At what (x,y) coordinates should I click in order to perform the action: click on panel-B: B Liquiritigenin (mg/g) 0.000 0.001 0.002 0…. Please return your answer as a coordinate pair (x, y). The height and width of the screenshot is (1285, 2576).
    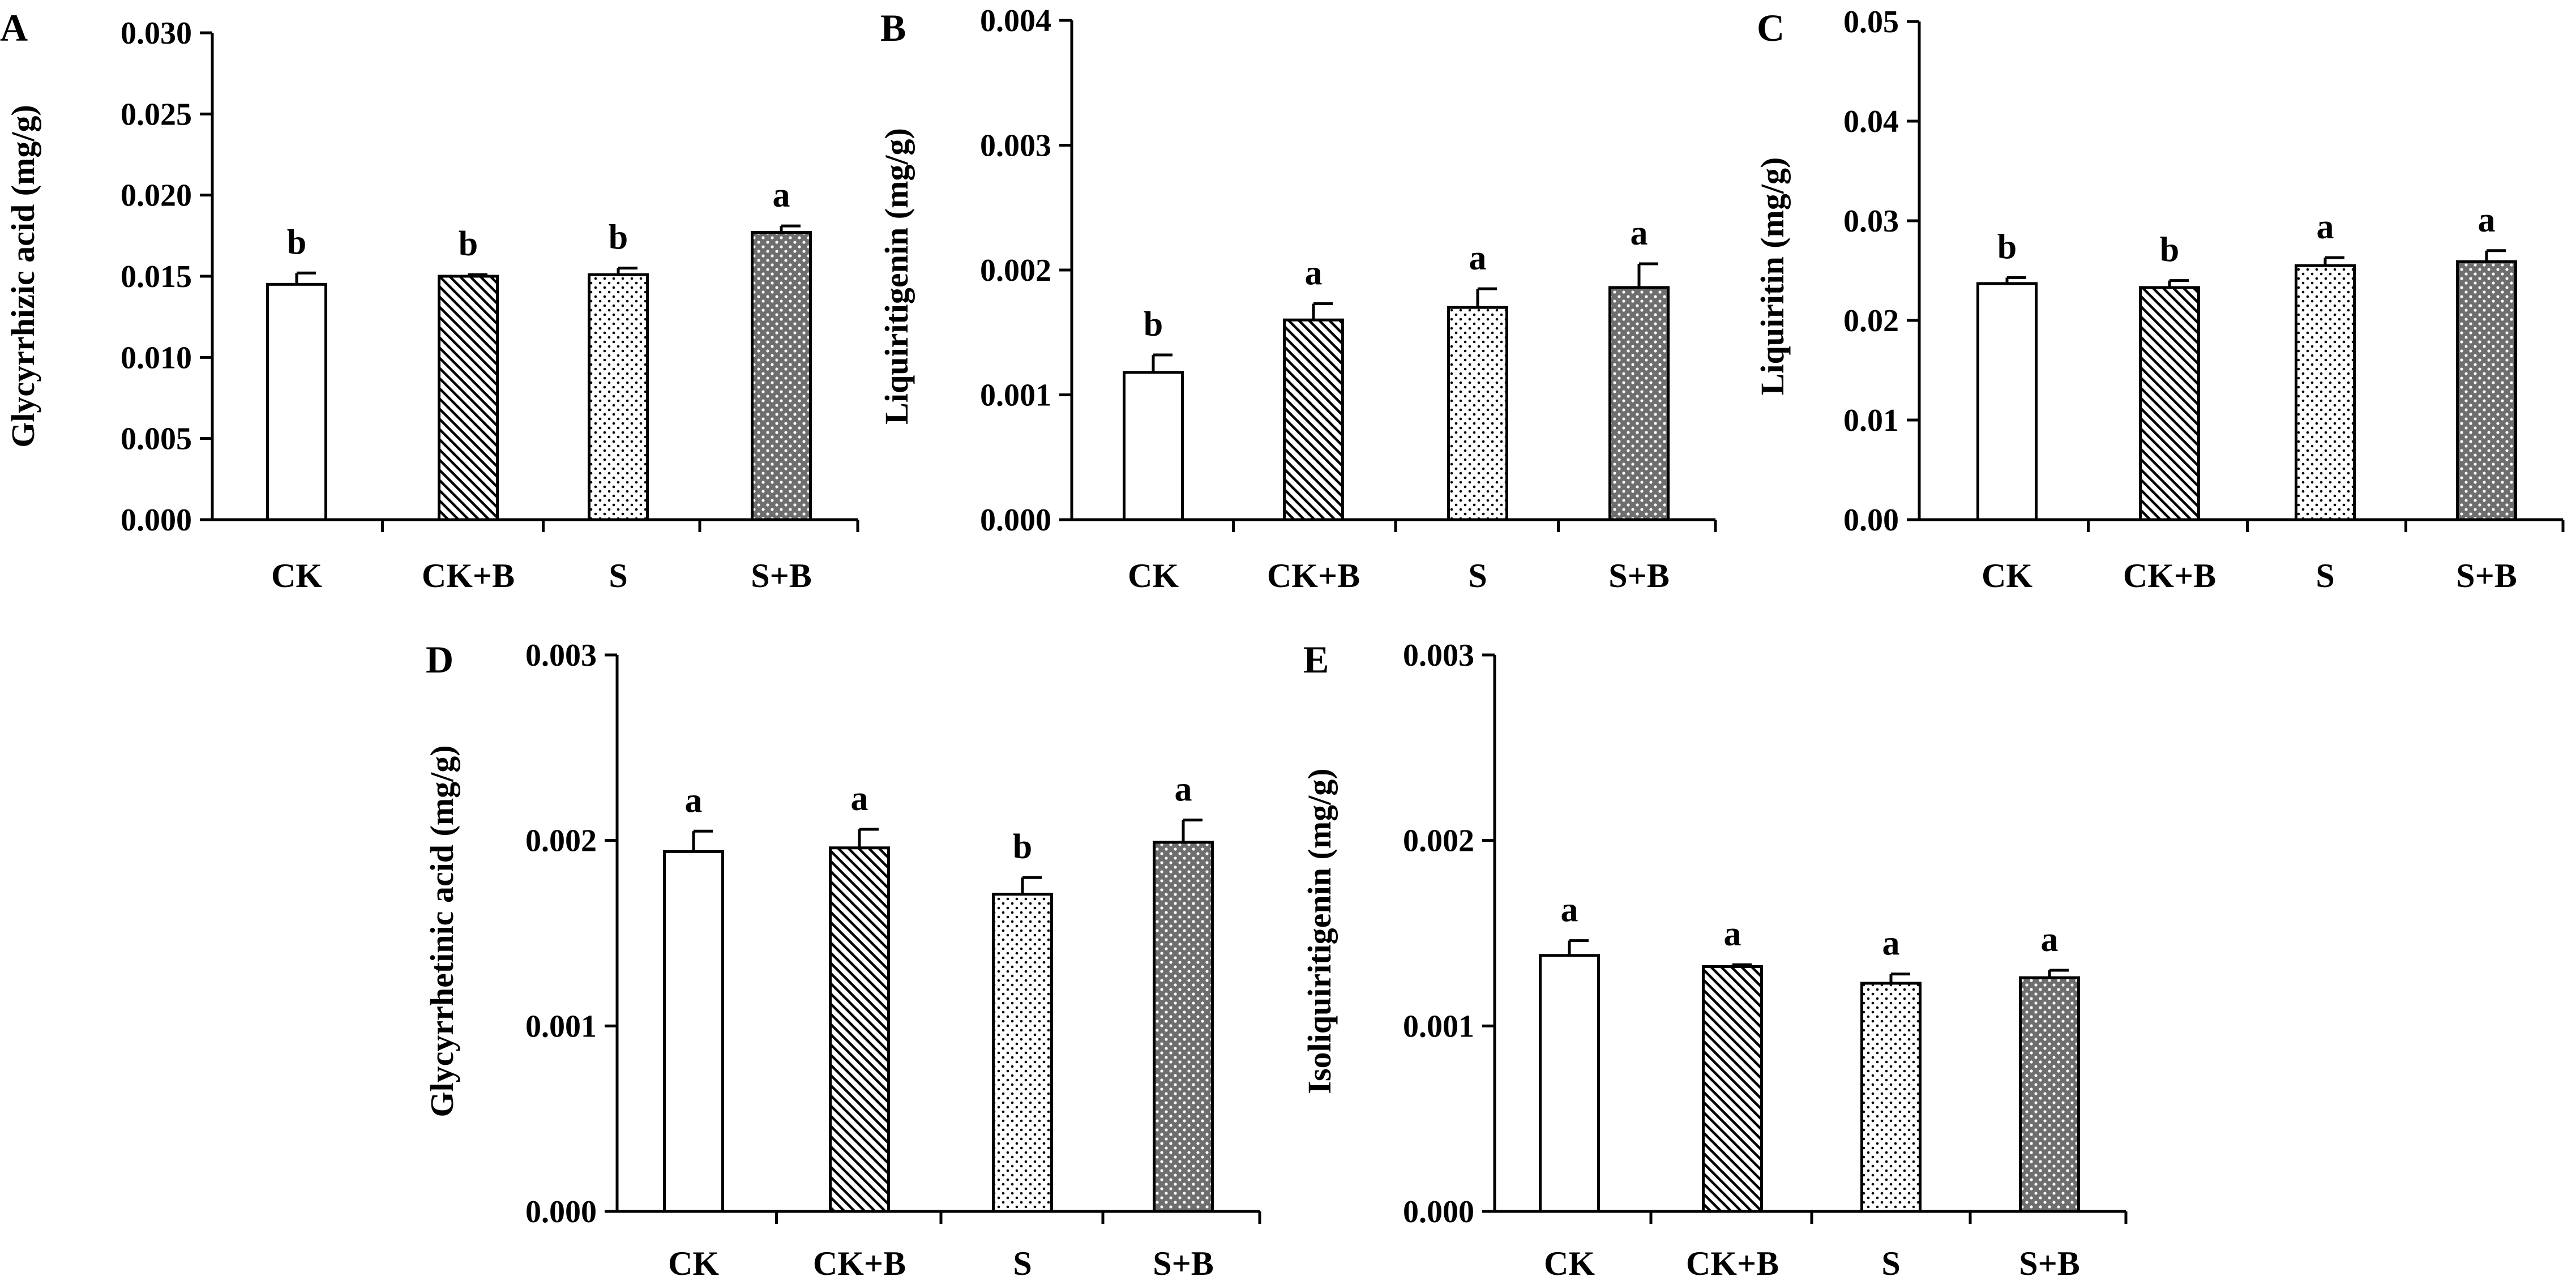
    Looking at the image, I should click on (1297, 298).